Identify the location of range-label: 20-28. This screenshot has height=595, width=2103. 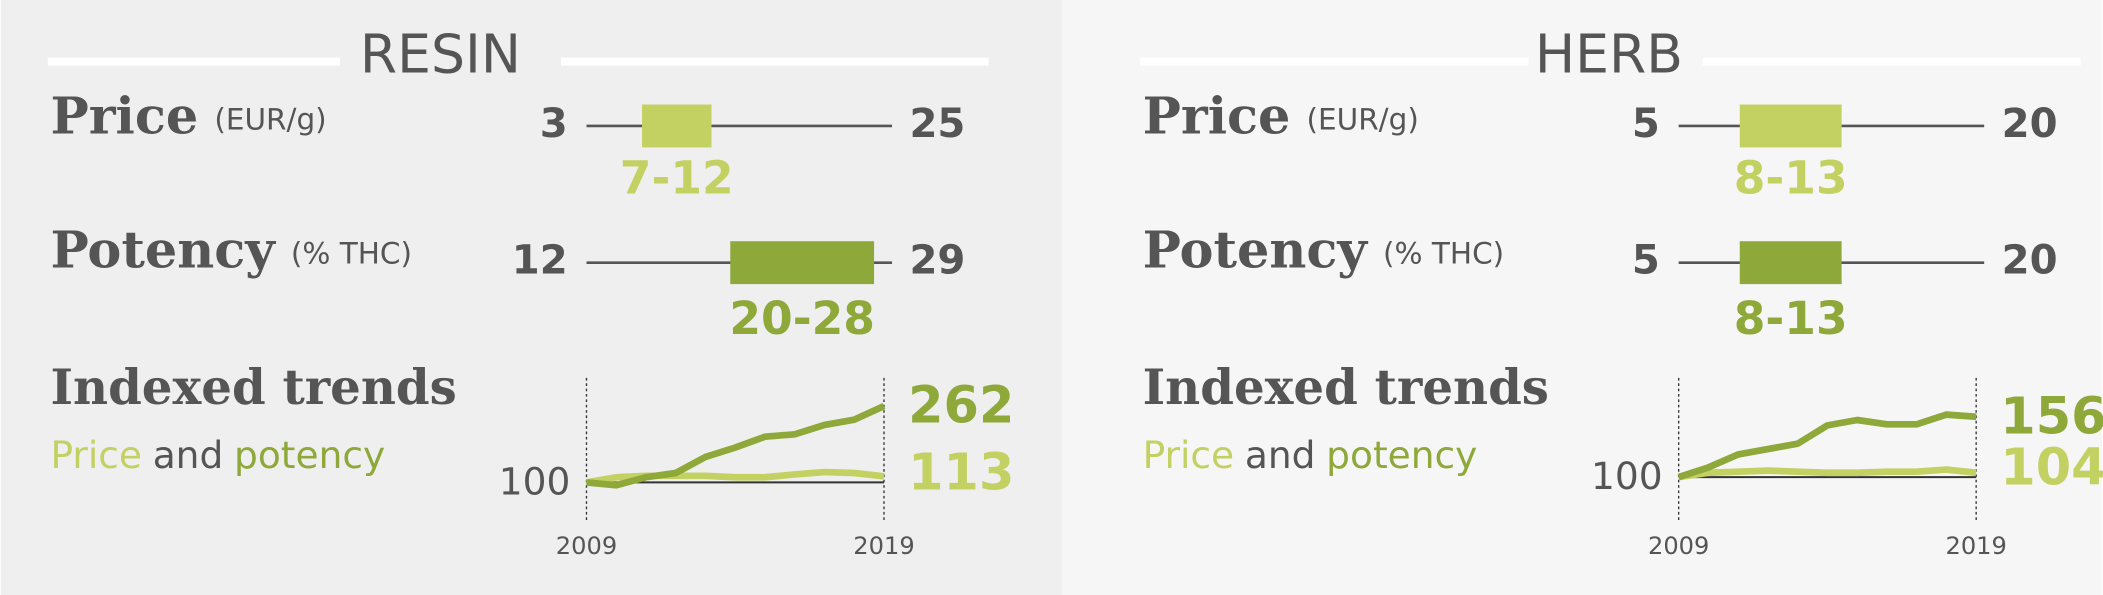
(802, 318).